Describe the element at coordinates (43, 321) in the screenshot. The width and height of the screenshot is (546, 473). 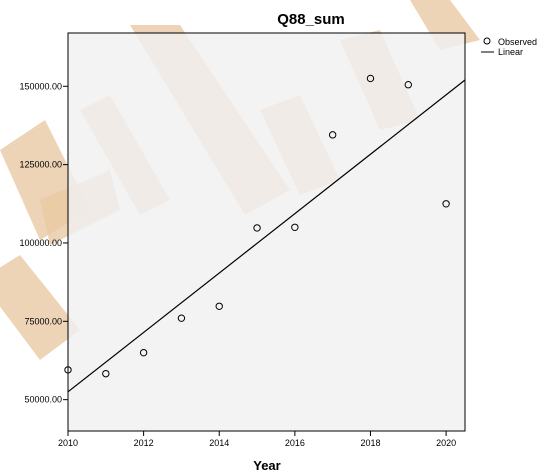
I see `y-tick-label: 75000.00` at that location.